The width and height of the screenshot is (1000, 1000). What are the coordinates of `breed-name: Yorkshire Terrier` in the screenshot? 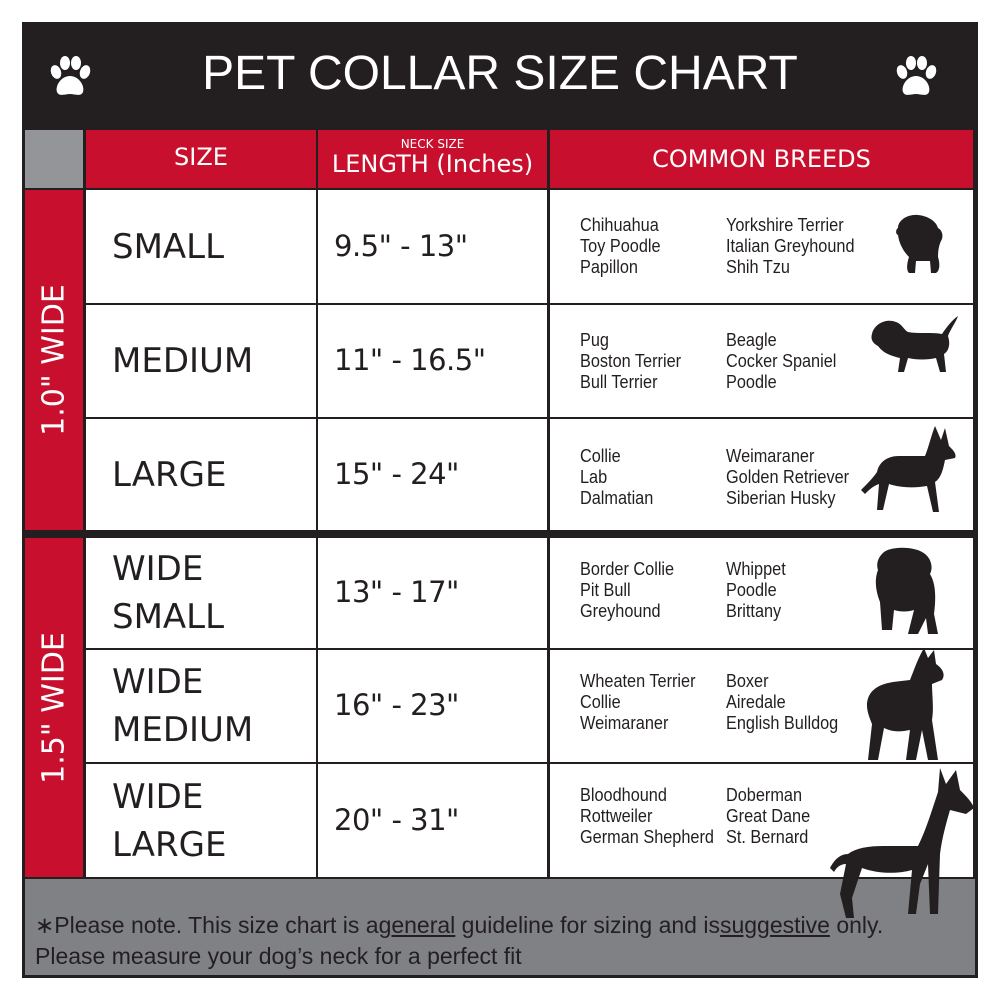 It's located at (785, 224).